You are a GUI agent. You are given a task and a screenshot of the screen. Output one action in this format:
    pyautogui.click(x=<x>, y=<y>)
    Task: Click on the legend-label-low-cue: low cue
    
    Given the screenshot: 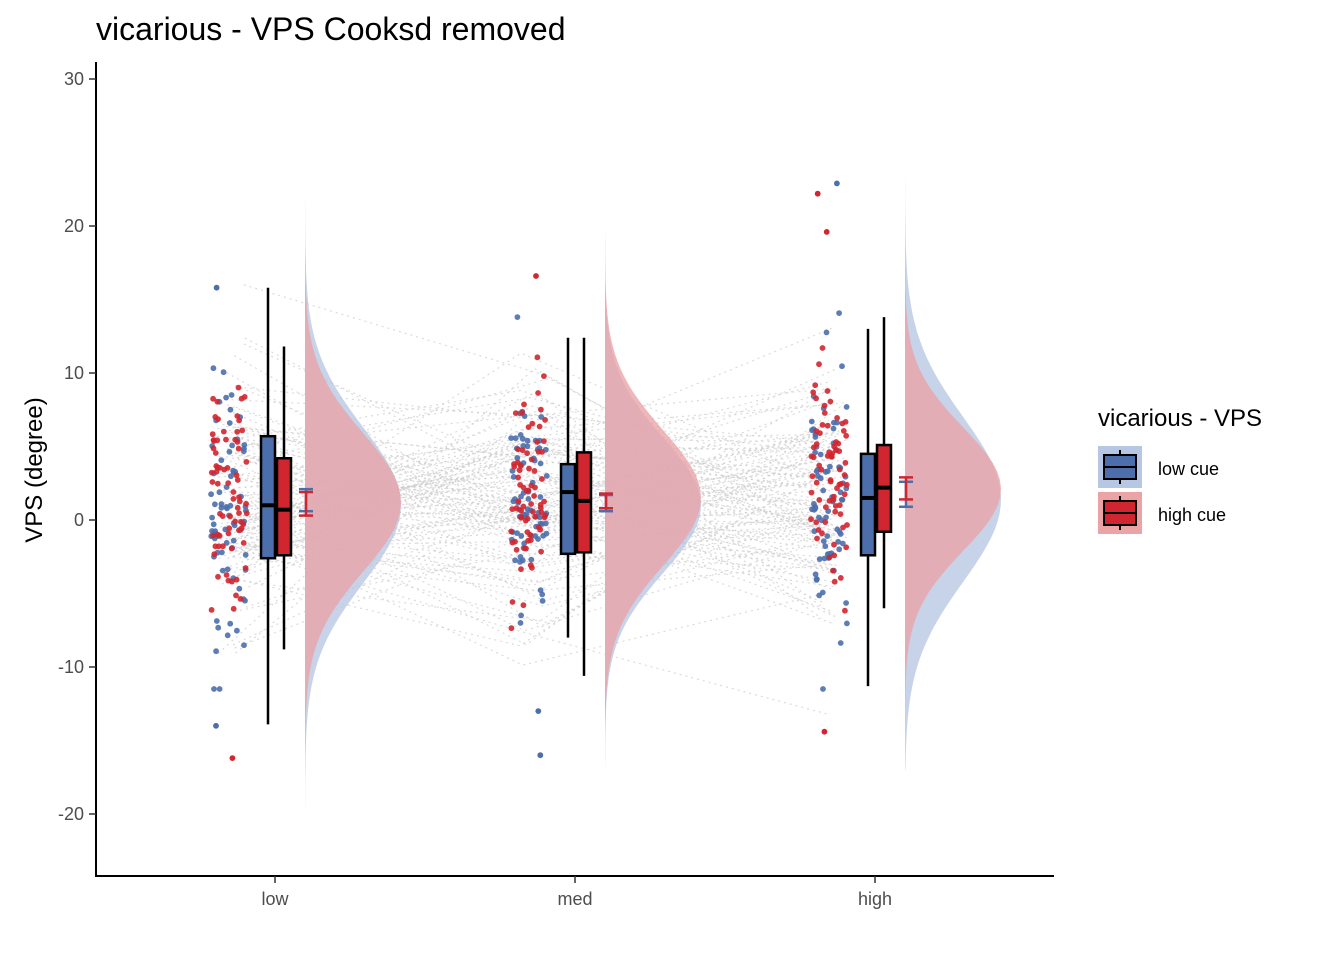 What is the action you would take?
    pyautogui.click(x=1188, y=469)
    